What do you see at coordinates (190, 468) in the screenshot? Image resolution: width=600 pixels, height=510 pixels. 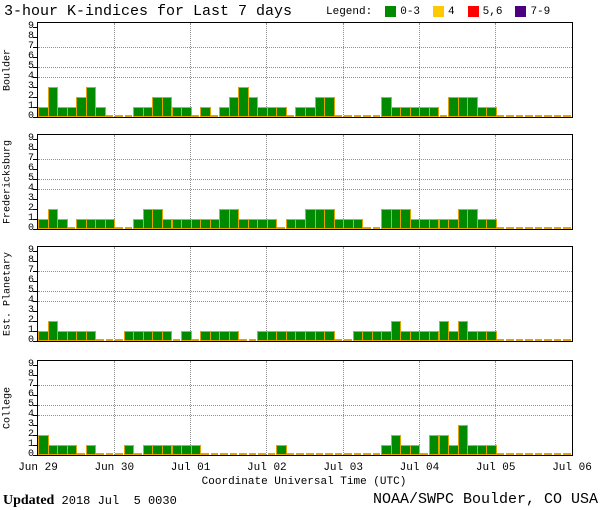 I see `x-tick-label: Jul 01` at bounding box center [190, 468].